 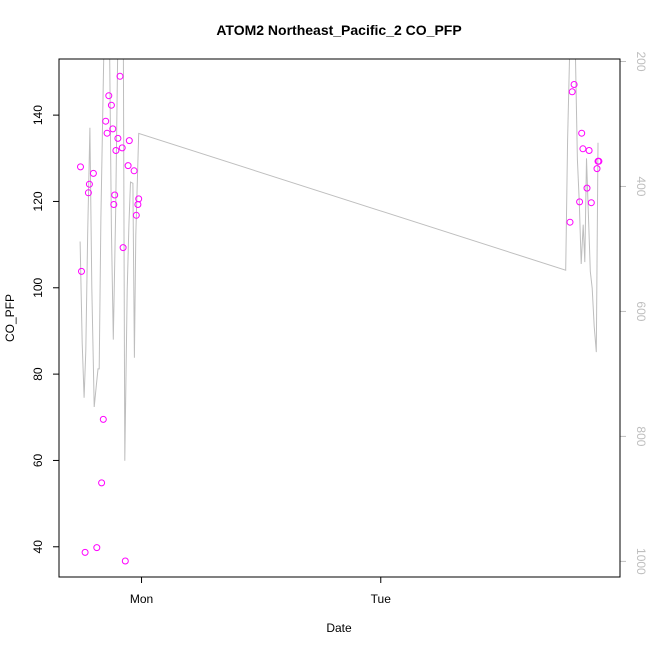 I want to click on y-tick-label: 60, so click(x=38, y=460).